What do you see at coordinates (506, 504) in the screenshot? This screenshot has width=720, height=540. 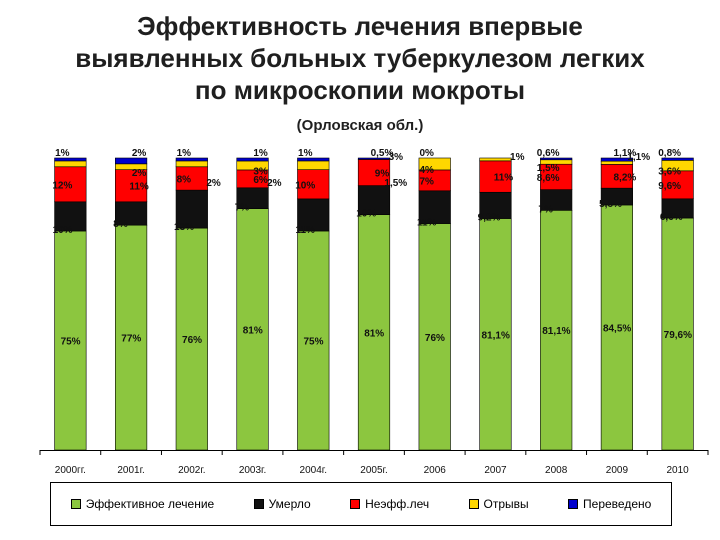 I see `legend-label-dropouts: Отрывы` at bounding box center [506, 504].